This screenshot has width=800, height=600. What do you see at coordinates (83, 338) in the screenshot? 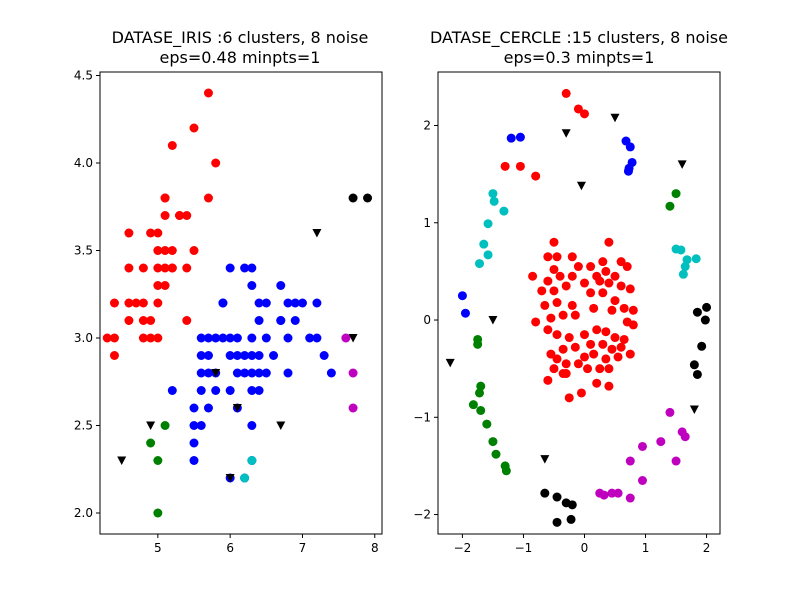
I see `y-tick-label: 3.0` at bounding box center [83, 338].